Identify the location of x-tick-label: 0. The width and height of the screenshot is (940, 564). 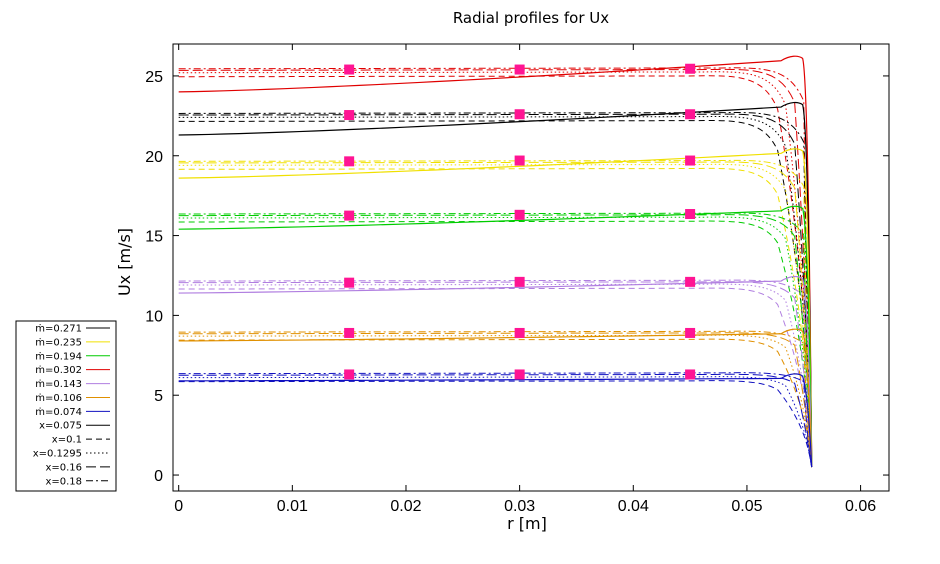
(178, 506).